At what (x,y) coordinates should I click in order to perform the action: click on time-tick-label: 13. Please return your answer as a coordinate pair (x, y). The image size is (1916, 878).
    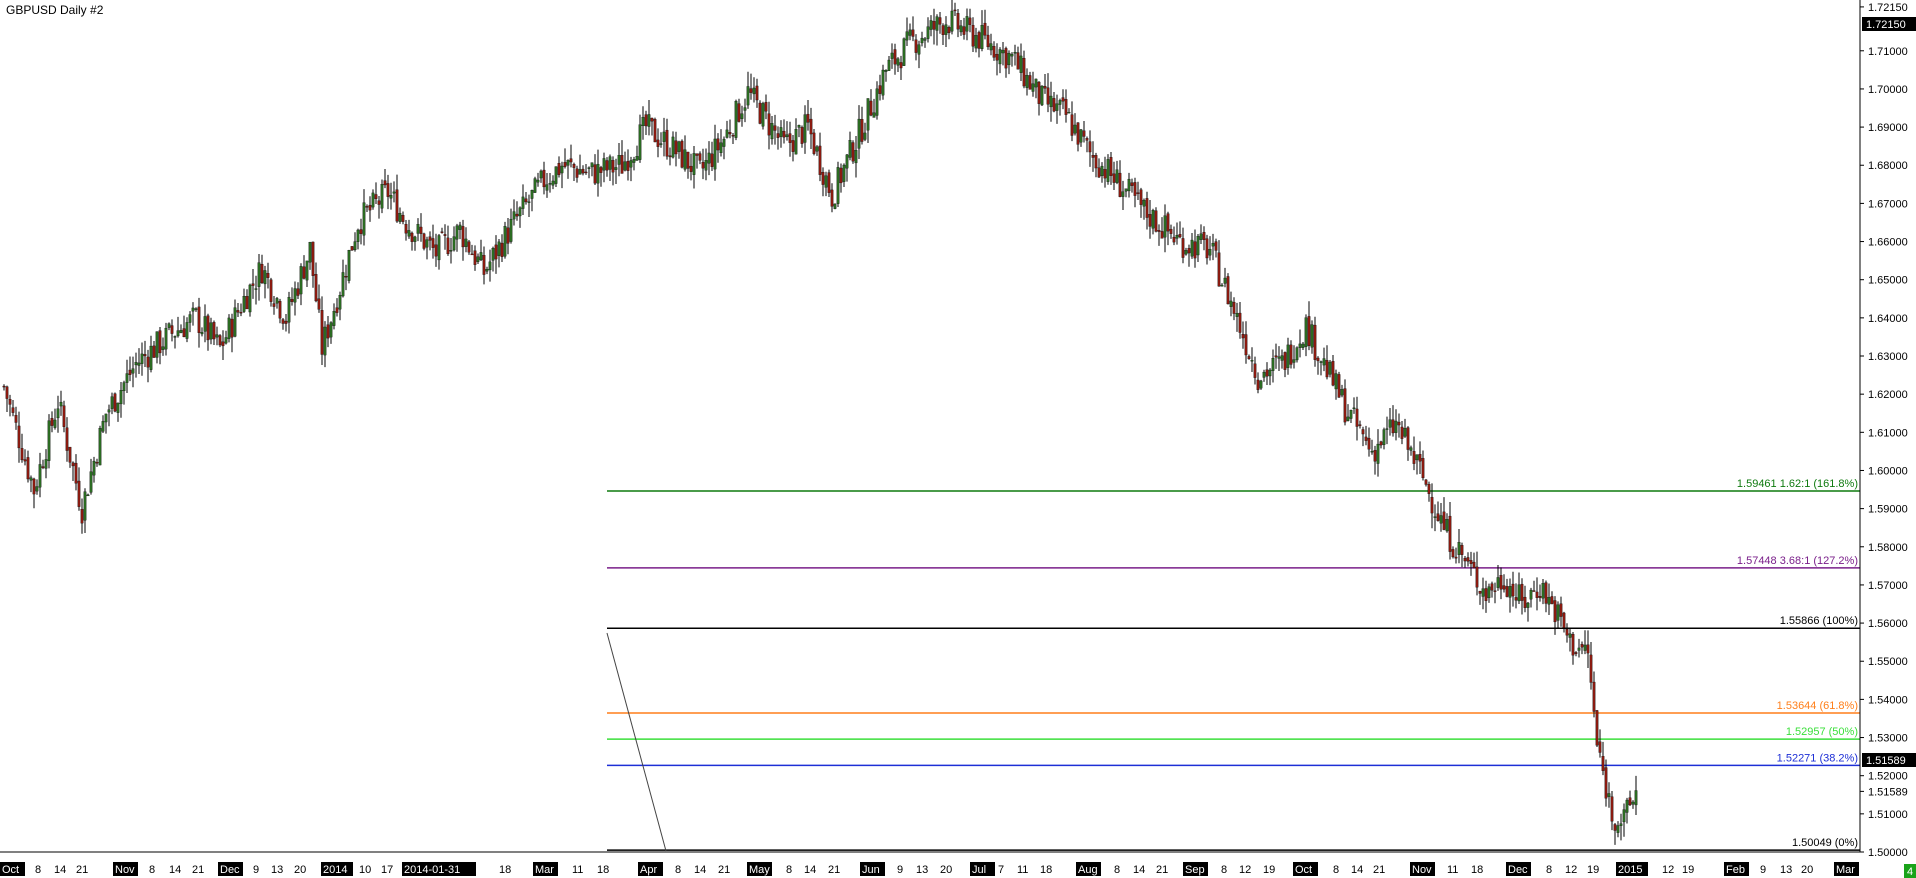
    Looking at the image, I should click on (922, 870).